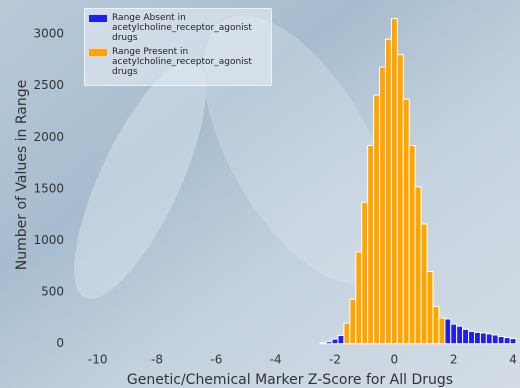 Image resolution: width=520 pixels, height=388 pixels. I want to click on y-tick-label: 2500, so click(48, 85).